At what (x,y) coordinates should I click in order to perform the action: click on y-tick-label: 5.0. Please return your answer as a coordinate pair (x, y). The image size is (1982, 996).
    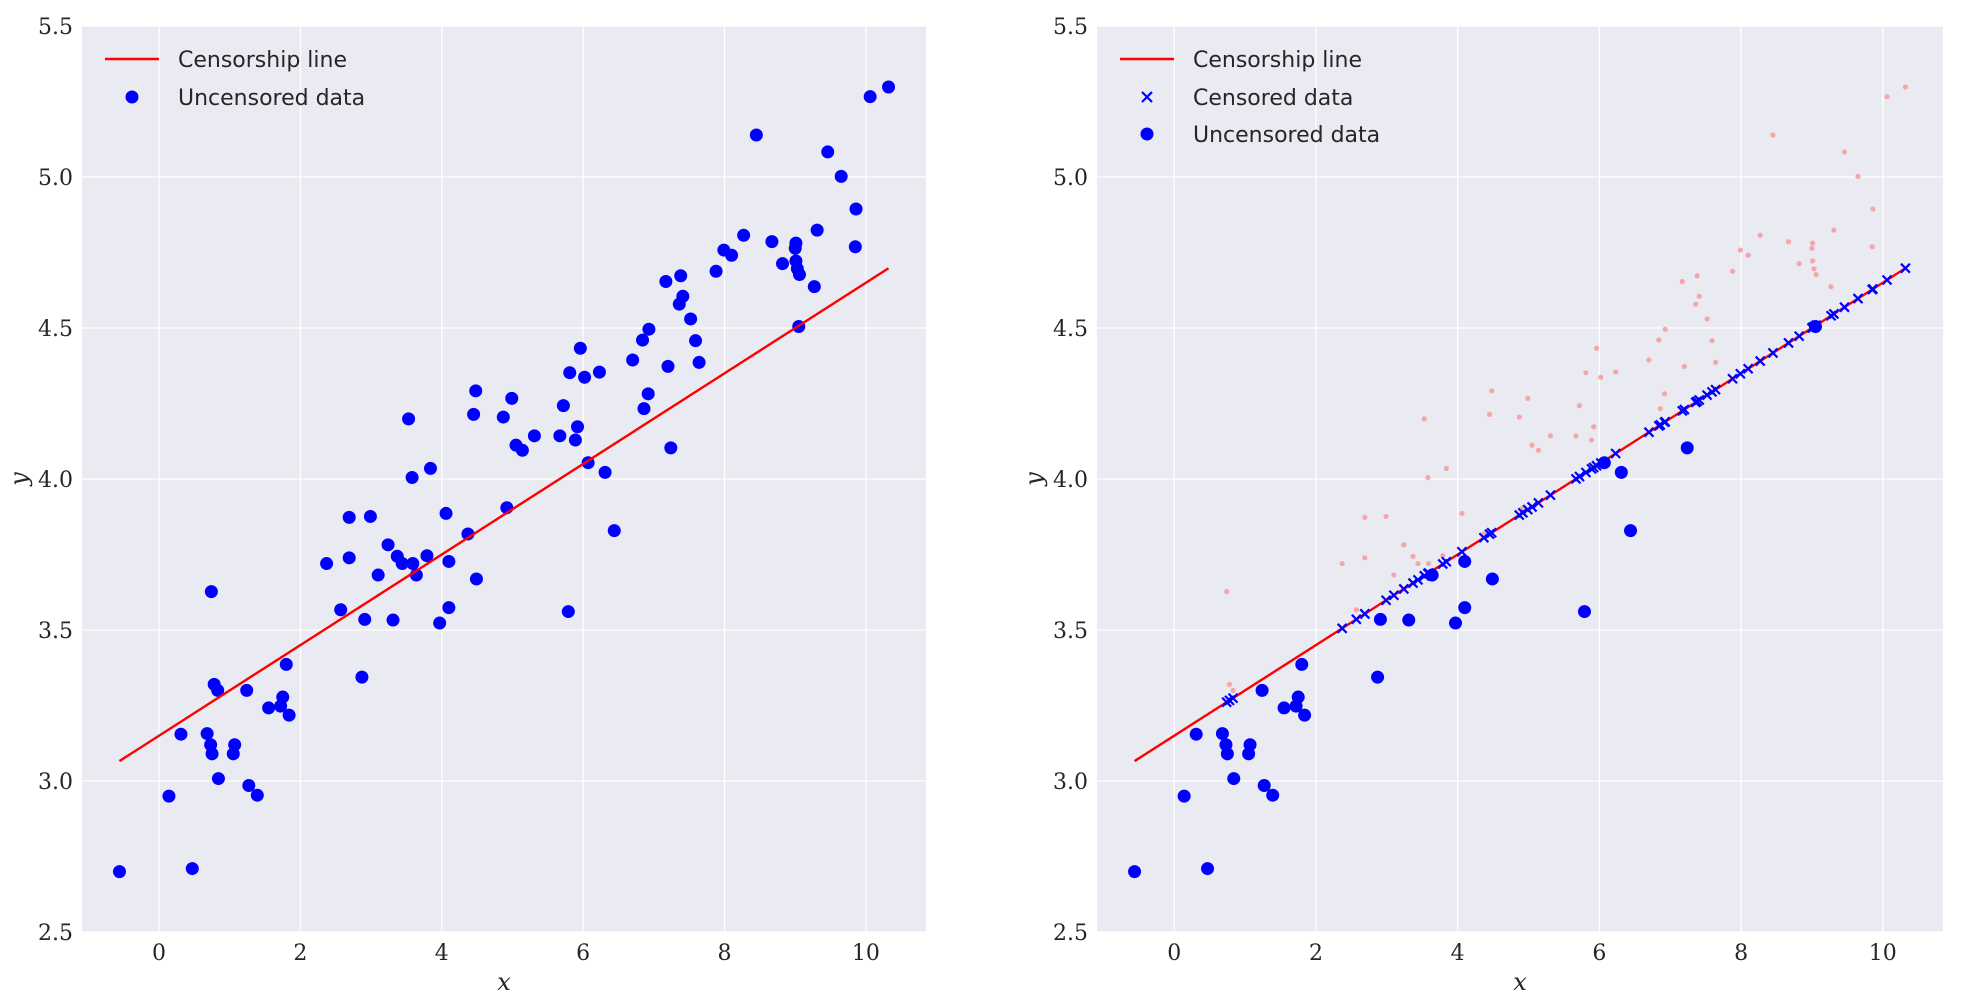
    Looking at the image, I should click on (1070, 178).